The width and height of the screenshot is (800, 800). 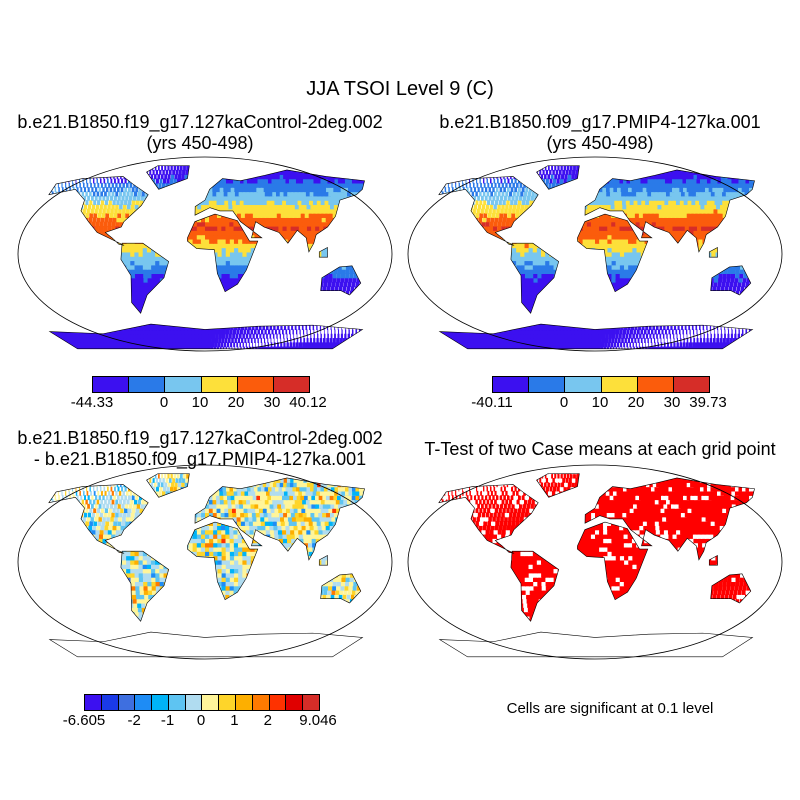 What do you see at coordinates (708, 402) in the screenshot?
I see `colorbar-label: 39.73` at bounding box center [708, 402].